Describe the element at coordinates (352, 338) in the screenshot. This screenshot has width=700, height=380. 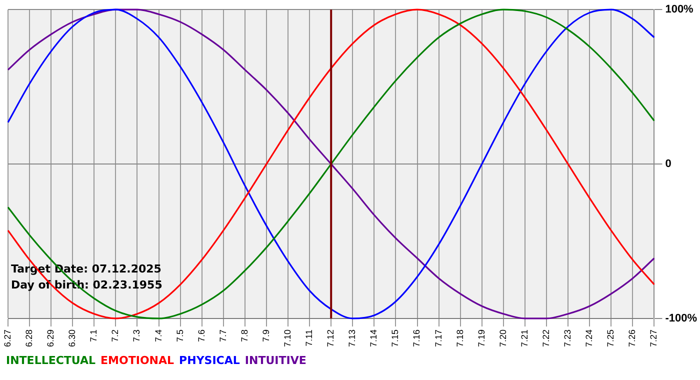
I see `x-tick-label: 7.13` at that location.